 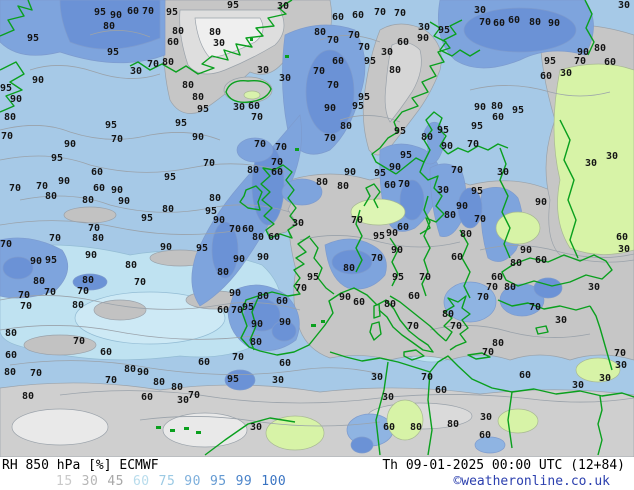 What do you see at coordinates (218, 481) in the screenshot?
I see `legend-value-95: 95` at bounding box center [218, 481].